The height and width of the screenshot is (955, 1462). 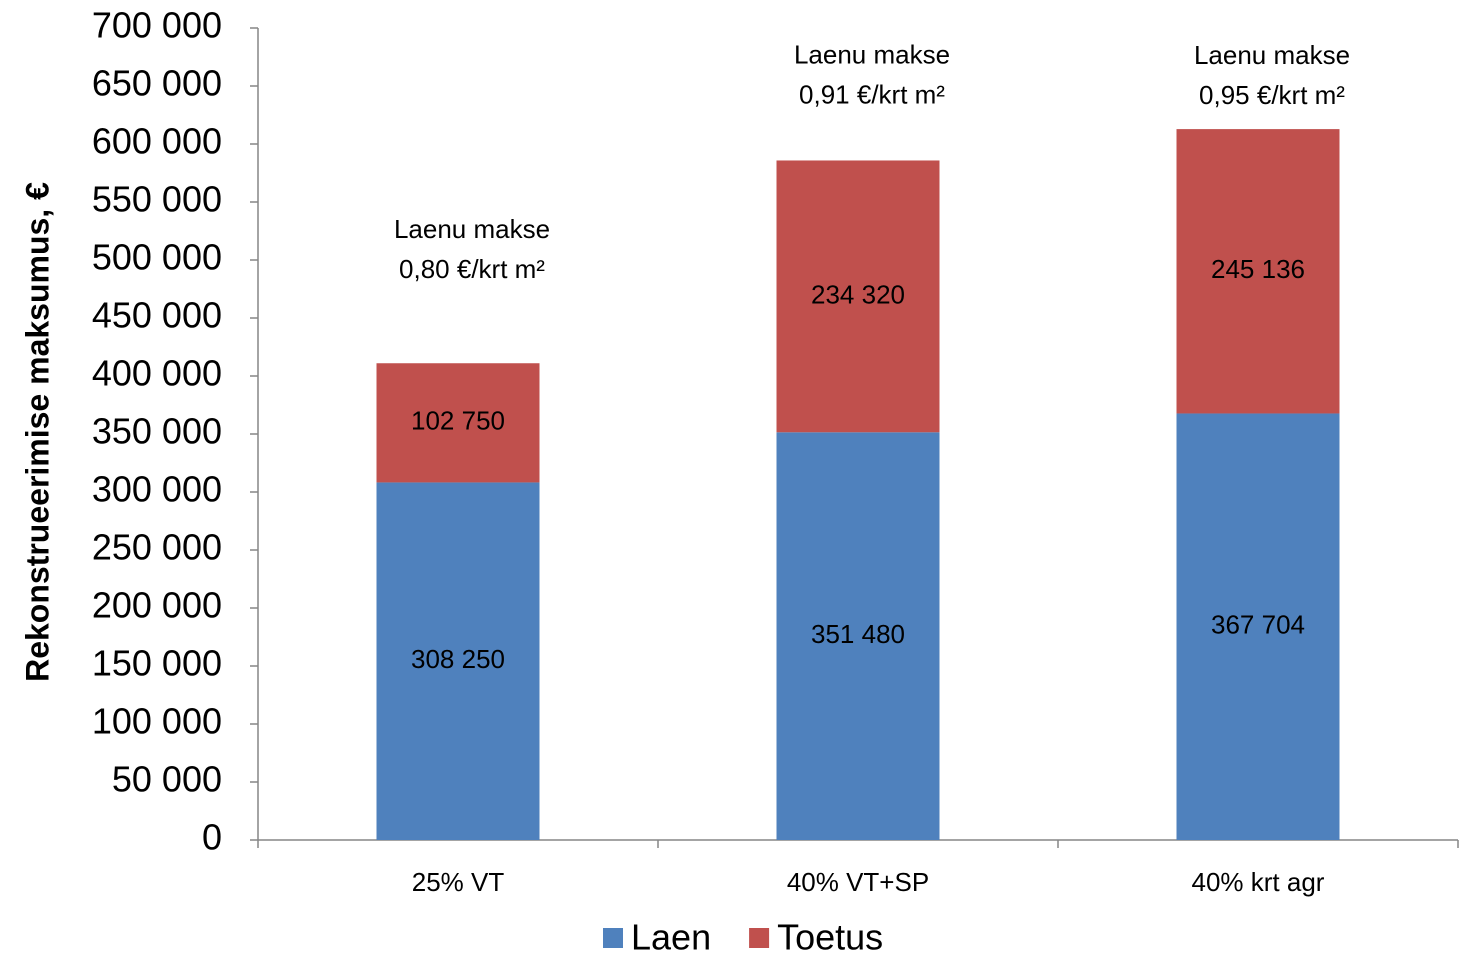 What do you see at coordinates (472, 269) in the screenshot?
I see `annotation: 0,80 €/krt m²` at bounding box center [472, 269].